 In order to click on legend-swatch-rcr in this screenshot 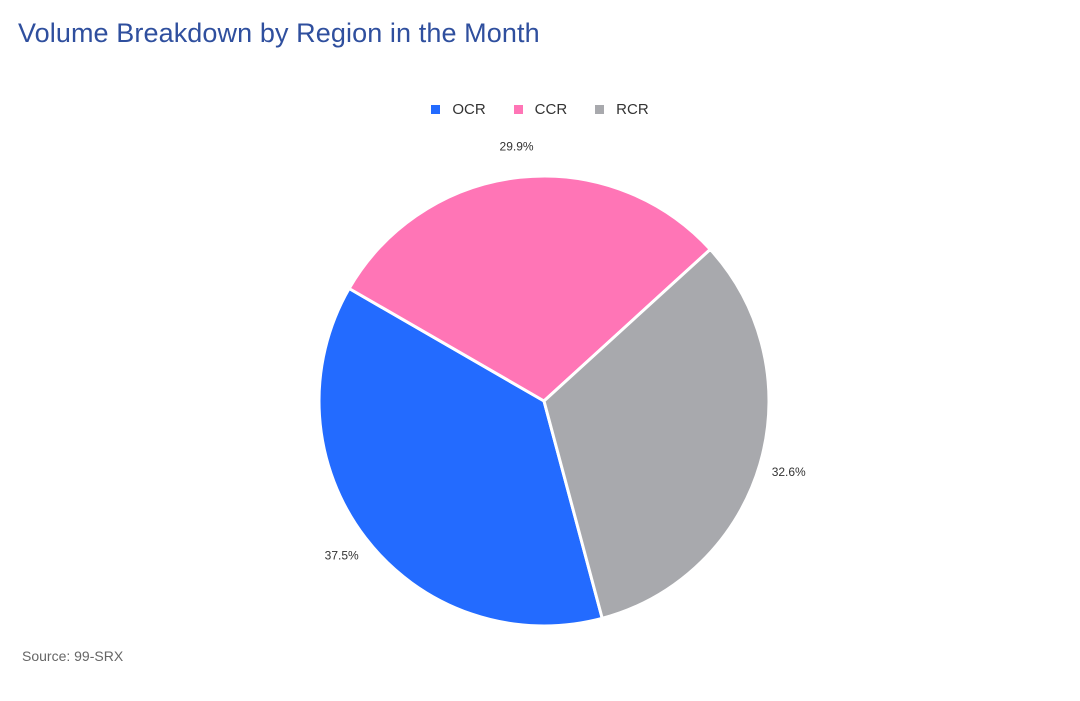, I will do `click(600, 109)`.